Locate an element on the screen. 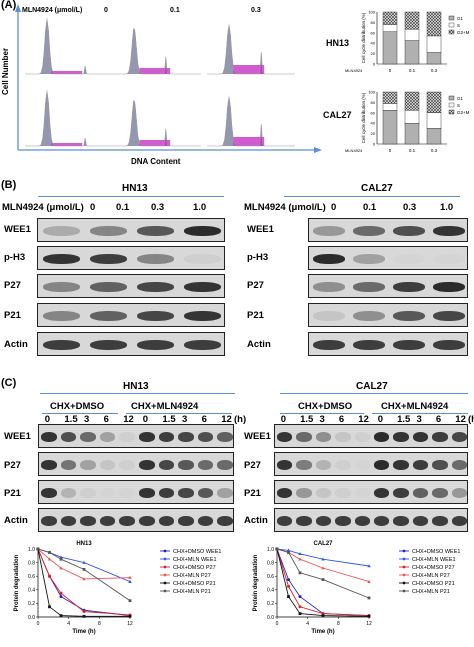  blot-c-hn13-WEE1 is located at coordinates (136, 436).